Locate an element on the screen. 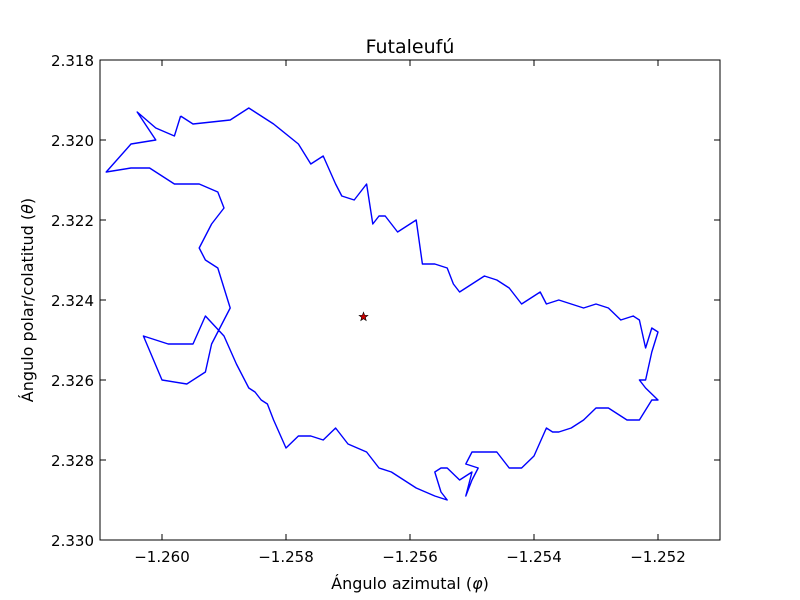  x-tick-label: −1.254 is located at coordinates (534, 557).